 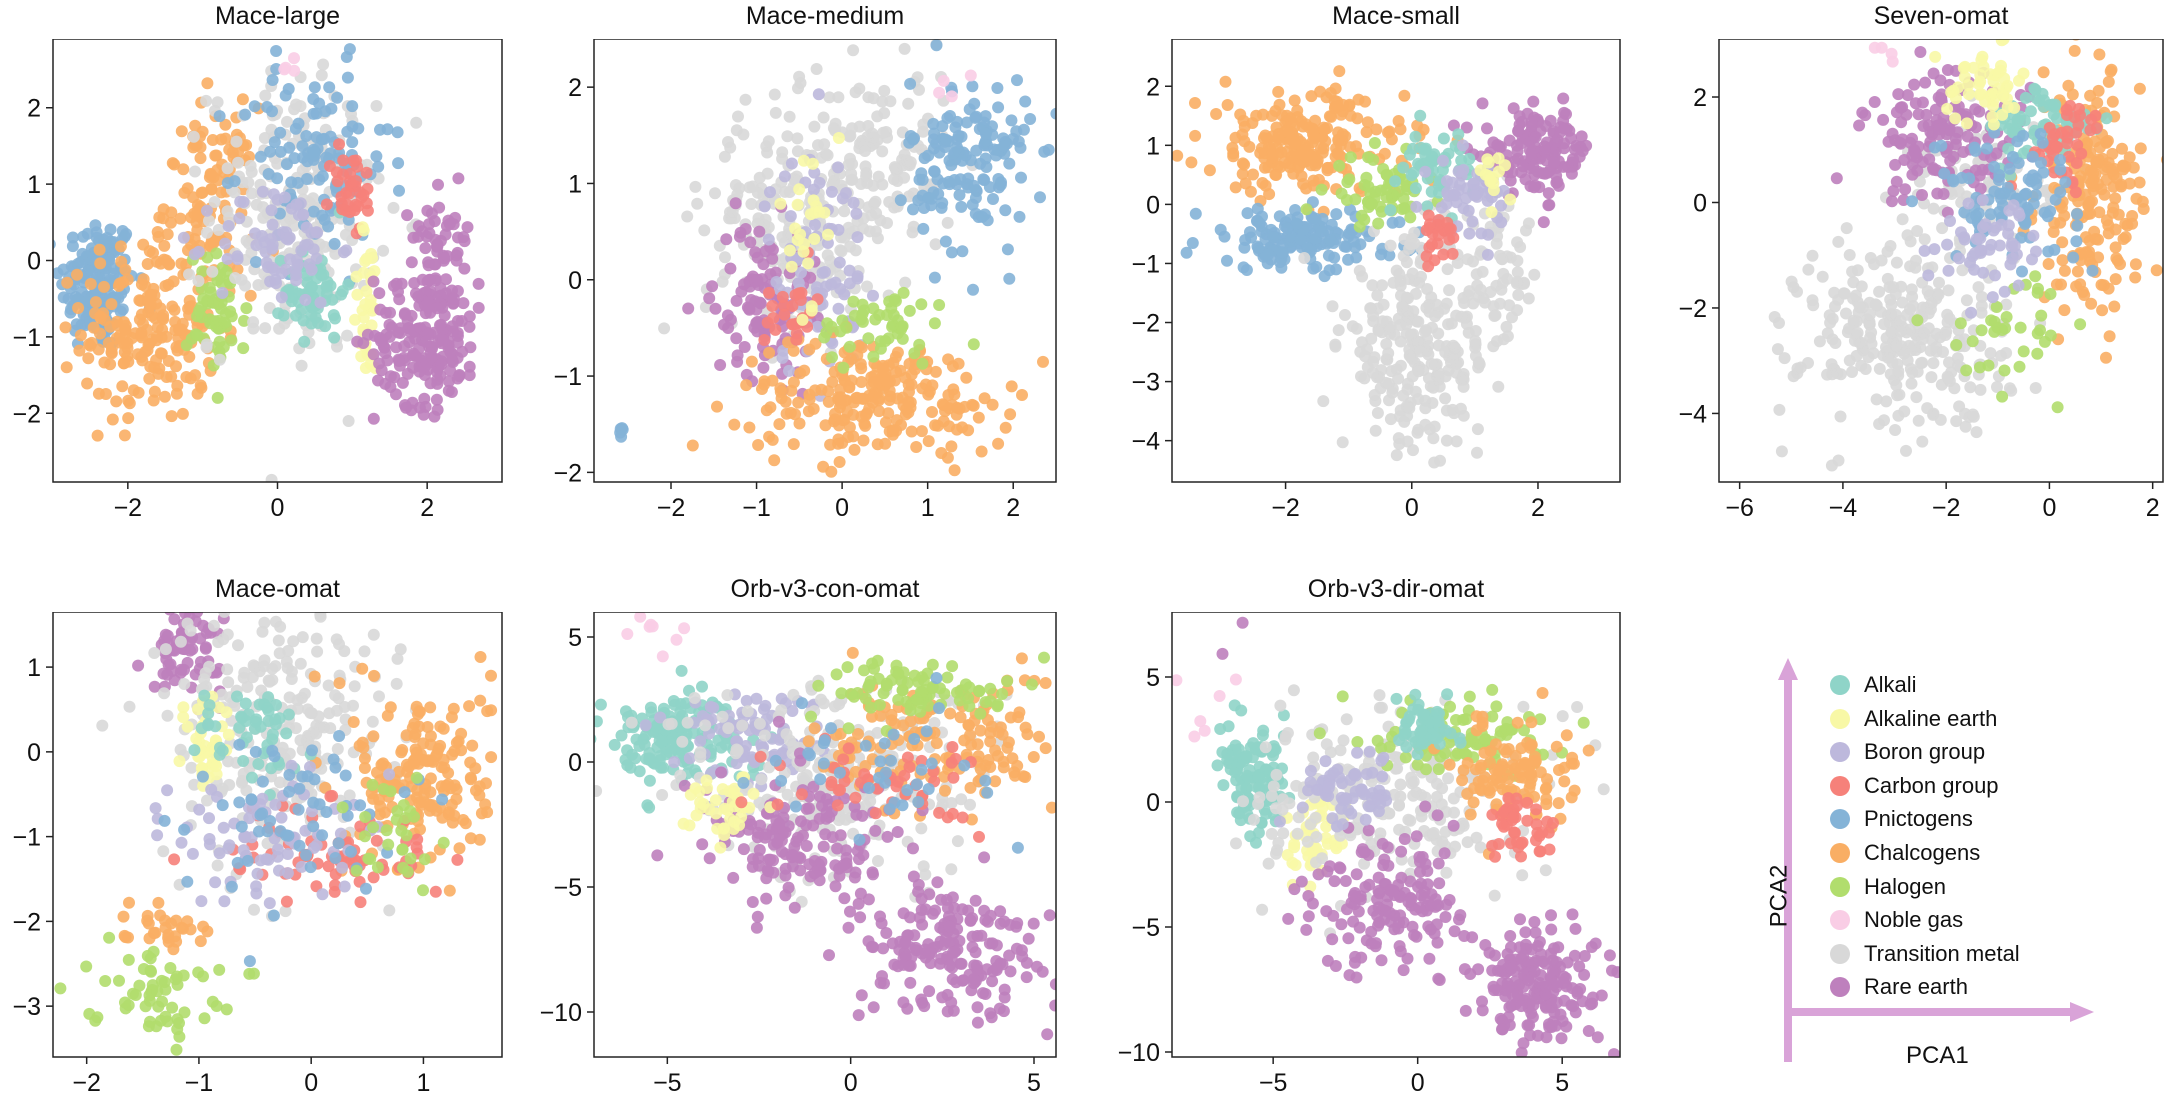 I want to click on points, so click(x=275, y=834).